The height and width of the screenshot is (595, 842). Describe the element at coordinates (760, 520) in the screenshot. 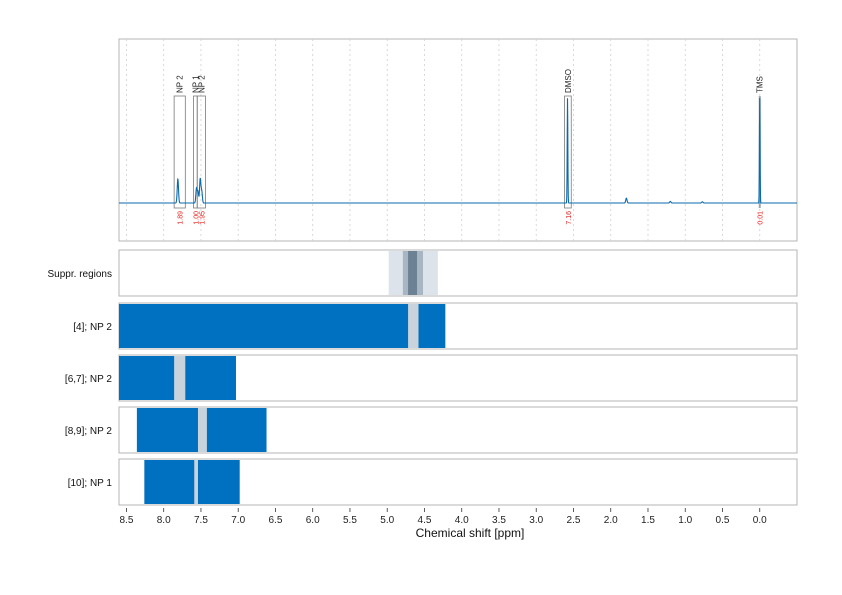

I see `x-tick-label: 0.0` at that location.